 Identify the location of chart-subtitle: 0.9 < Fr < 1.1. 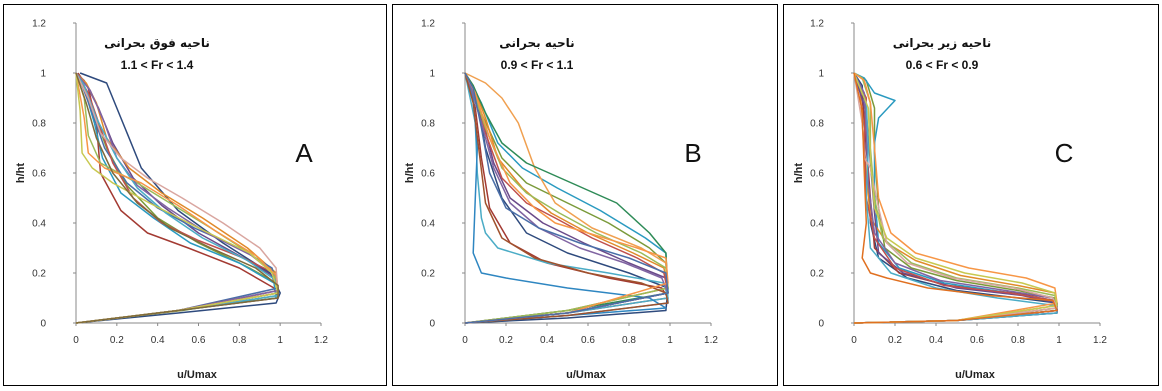
(537, 65).